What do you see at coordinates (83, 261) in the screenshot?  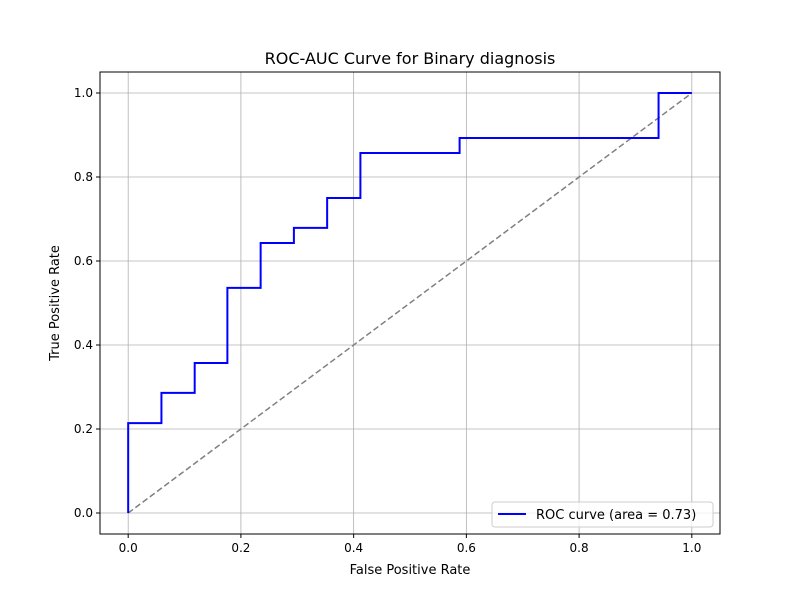 I see `y-tick-label: 0.6` at bounding box center [83, 261].